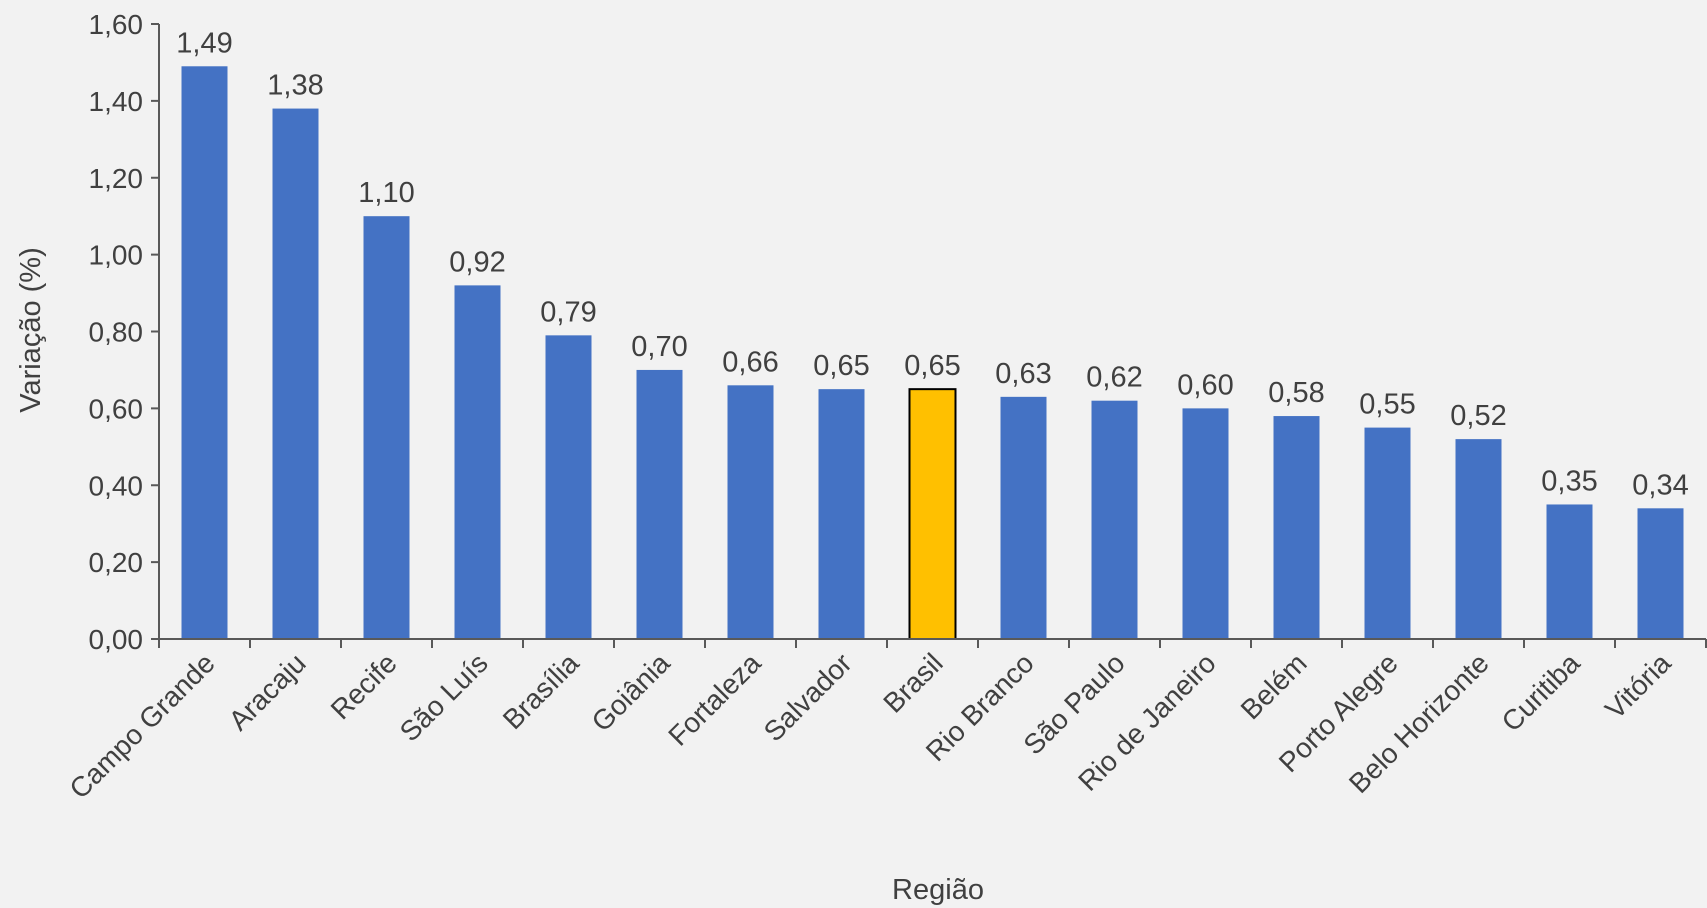 The height and width of the screenshot is (908, 1707). What do you see at coordinates (808, 697) in the screenshot?
I see `x-tick-label: Salvador` at bounding box center [808, 697].